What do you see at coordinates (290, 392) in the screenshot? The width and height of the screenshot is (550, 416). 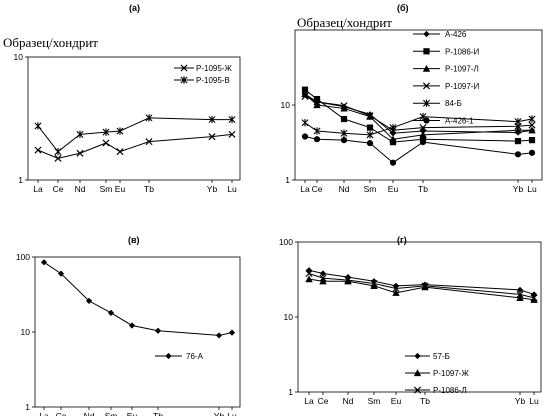 I see `y-tick-label: 1` at bounding box center [290, 392].